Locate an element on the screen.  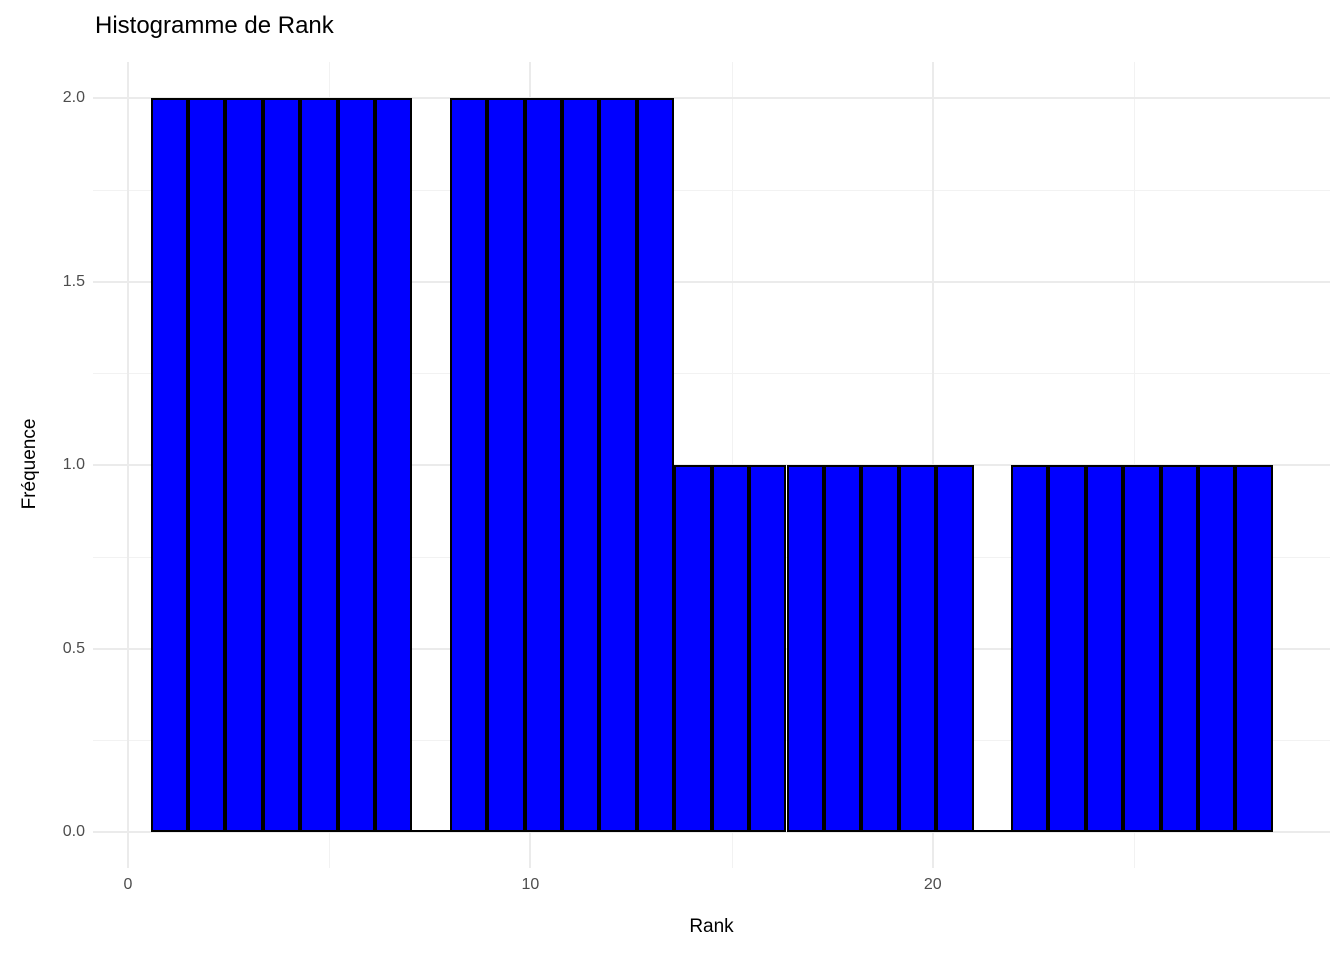
x-tick-label: 20 is located at coordinates (932, 884).